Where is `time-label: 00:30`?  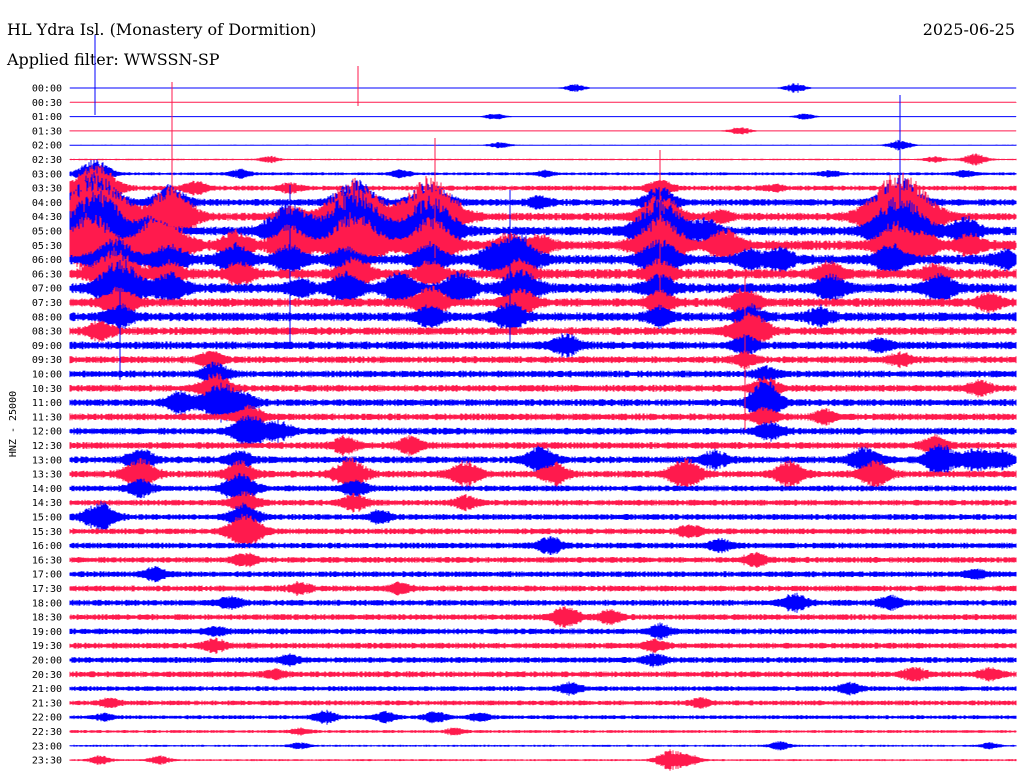 time-label: 00:30 is located at coordinates (47, 103).